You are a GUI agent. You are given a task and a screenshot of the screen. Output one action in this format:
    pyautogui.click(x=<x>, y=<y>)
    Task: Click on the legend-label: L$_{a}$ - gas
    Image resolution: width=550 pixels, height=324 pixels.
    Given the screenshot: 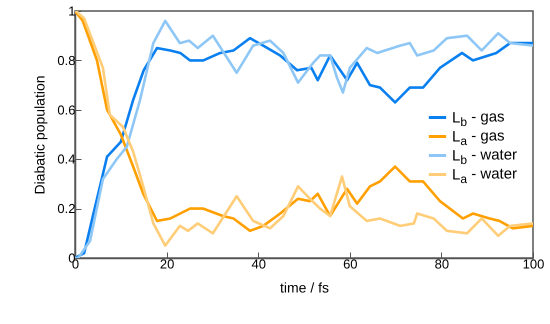 What is the action you would take?
    pyautogui.click(x=478, y=138)
    